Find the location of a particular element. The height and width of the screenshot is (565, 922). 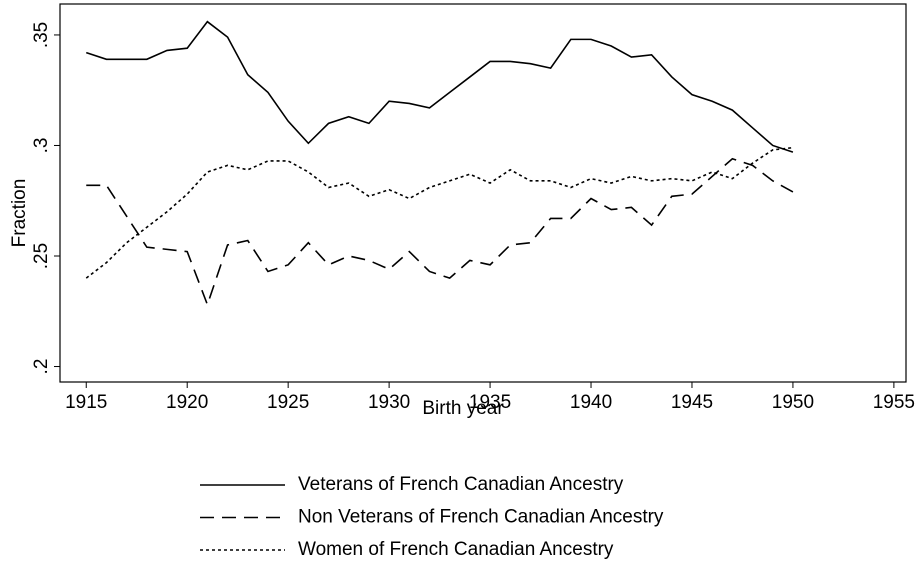

x-tick-label: 1955 is located at coordinates (894, 402).